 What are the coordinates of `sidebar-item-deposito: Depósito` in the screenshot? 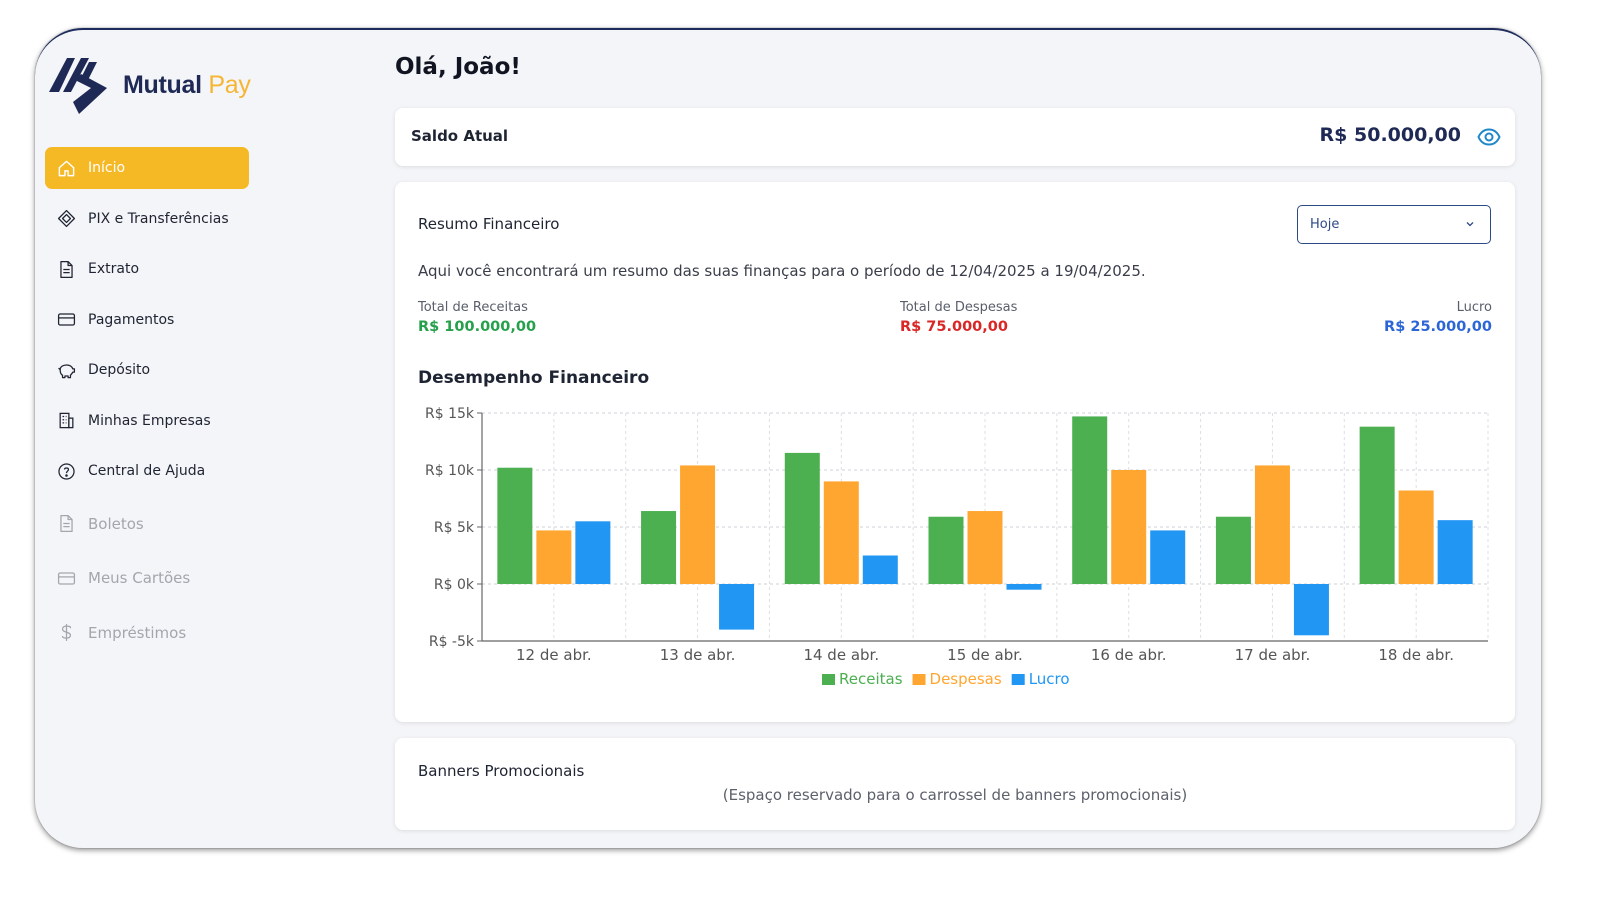 It's located at (147, 370).